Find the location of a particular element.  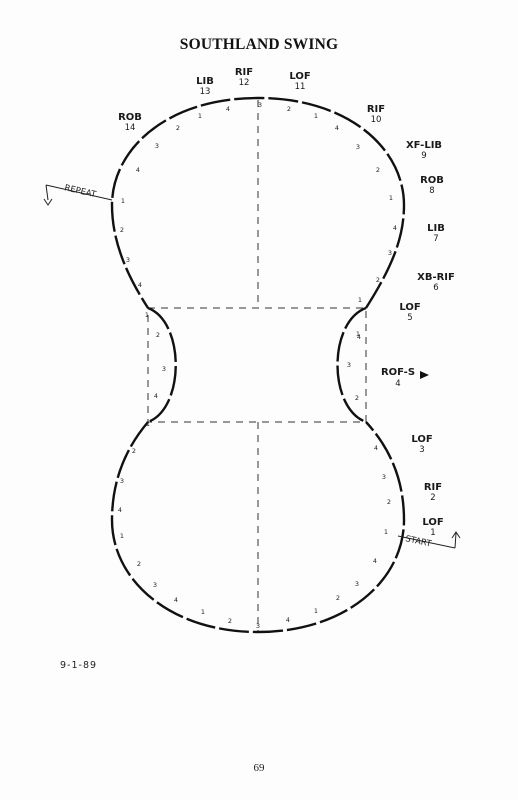

step-number: 10 is located at coordinates (376, 120).